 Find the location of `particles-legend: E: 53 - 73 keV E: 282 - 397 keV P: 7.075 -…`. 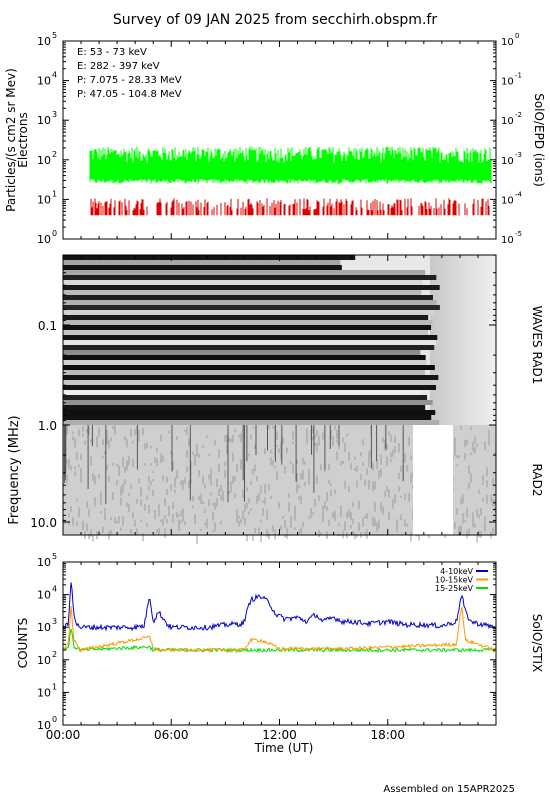

particles-legend: E: 53 - 73 keV E: 282 - 397 keV P: 7.075 -… is located at coordinates (129, 73).